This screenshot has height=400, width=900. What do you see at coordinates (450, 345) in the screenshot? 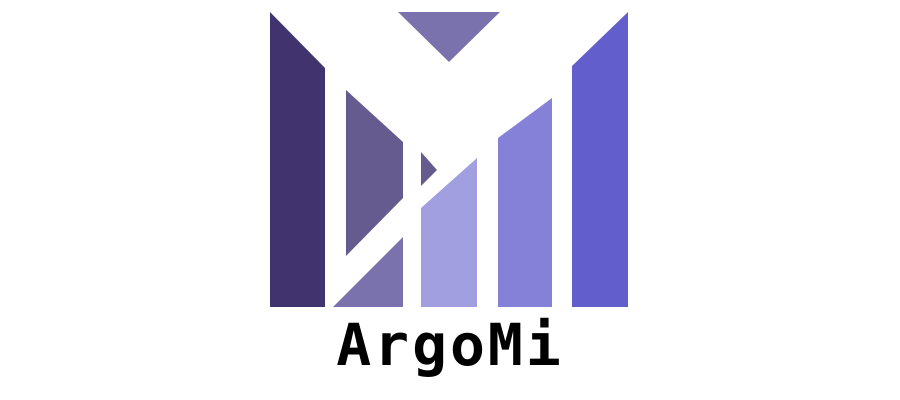
I see `brand-wordmark: ArgoMi` at bounding box center [450, 345].